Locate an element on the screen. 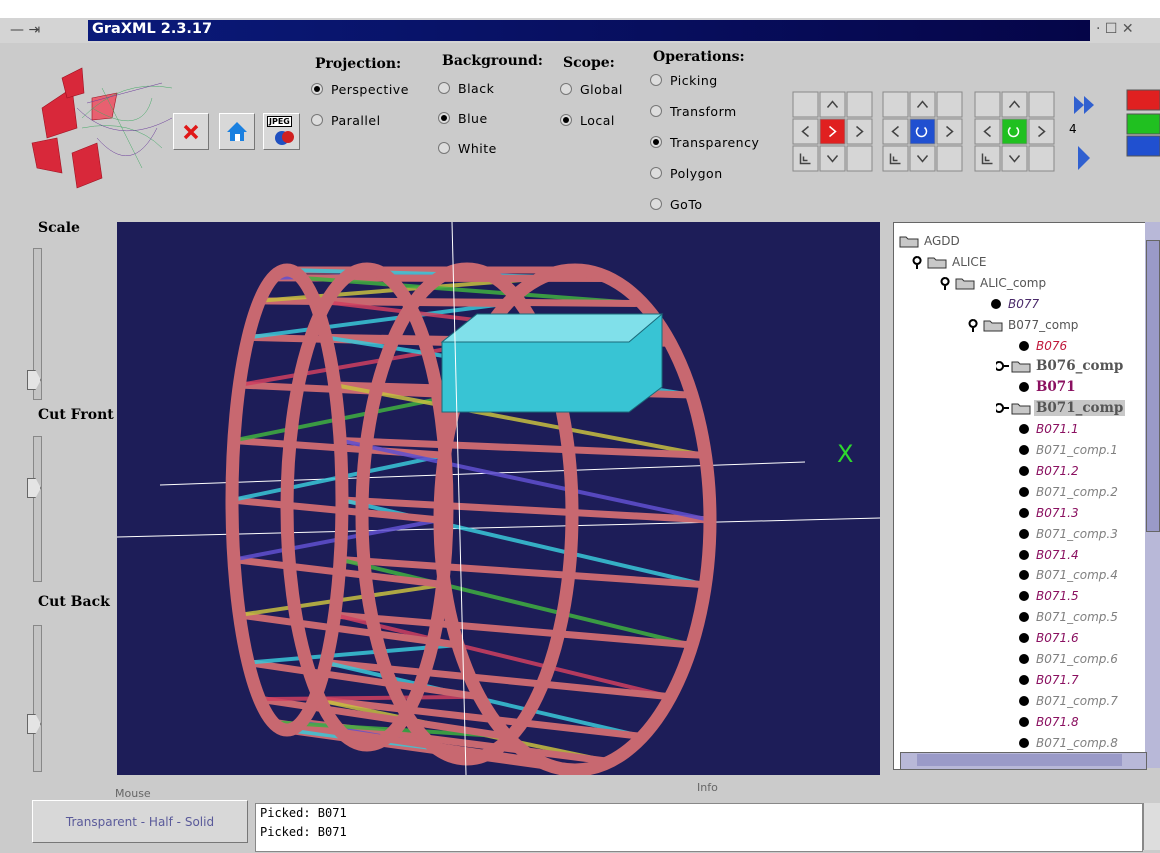 The image size is (1160, 853). scroll-thumb is located at coordinates (1153, 386).